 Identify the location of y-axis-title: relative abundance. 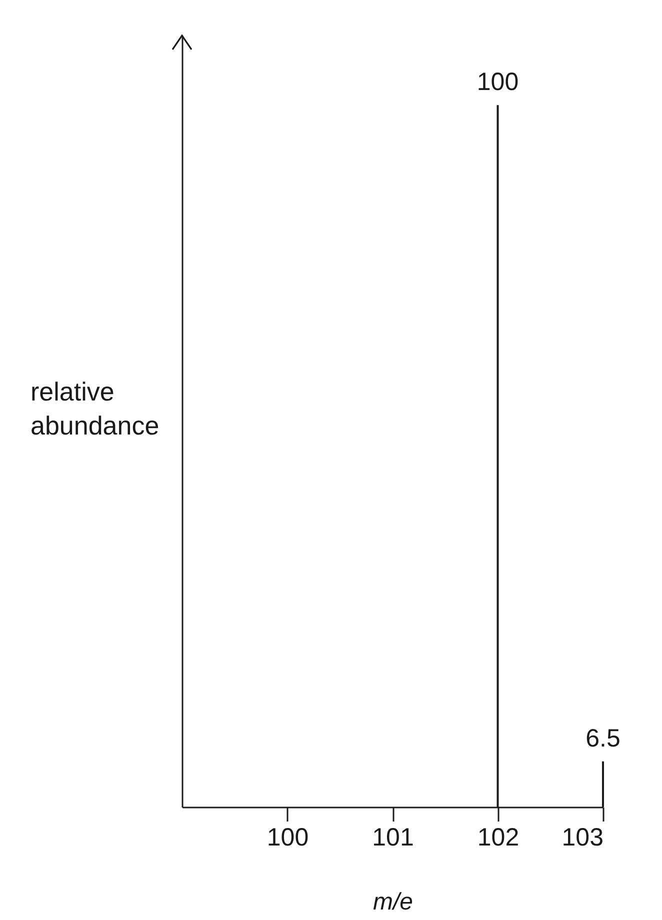
(95, 408).